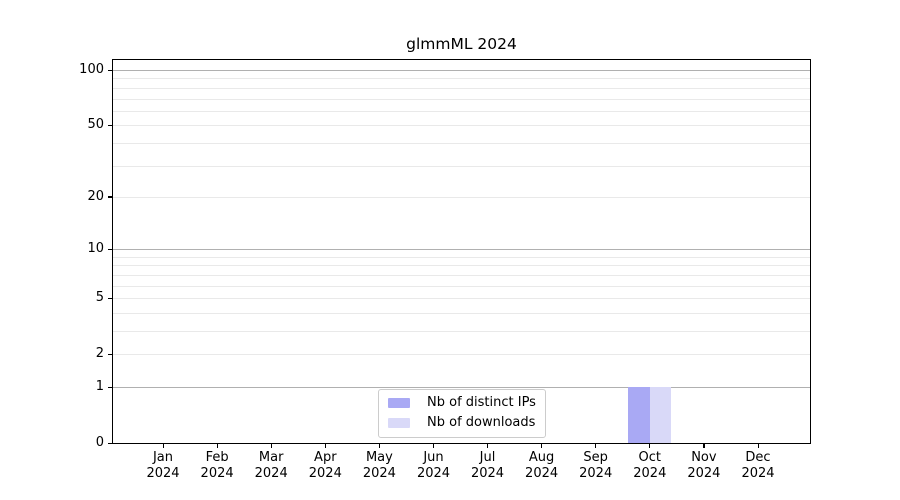 The image size is (900, 500). What do you see at coordinates (758, 457) in the screenshot?
I see `month-label: Dec` at bounding box center [758, 457].